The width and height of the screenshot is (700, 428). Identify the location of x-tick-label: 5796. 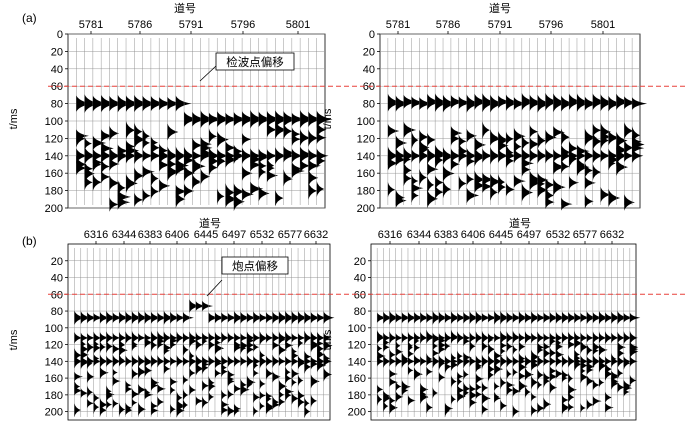
(551, 25).